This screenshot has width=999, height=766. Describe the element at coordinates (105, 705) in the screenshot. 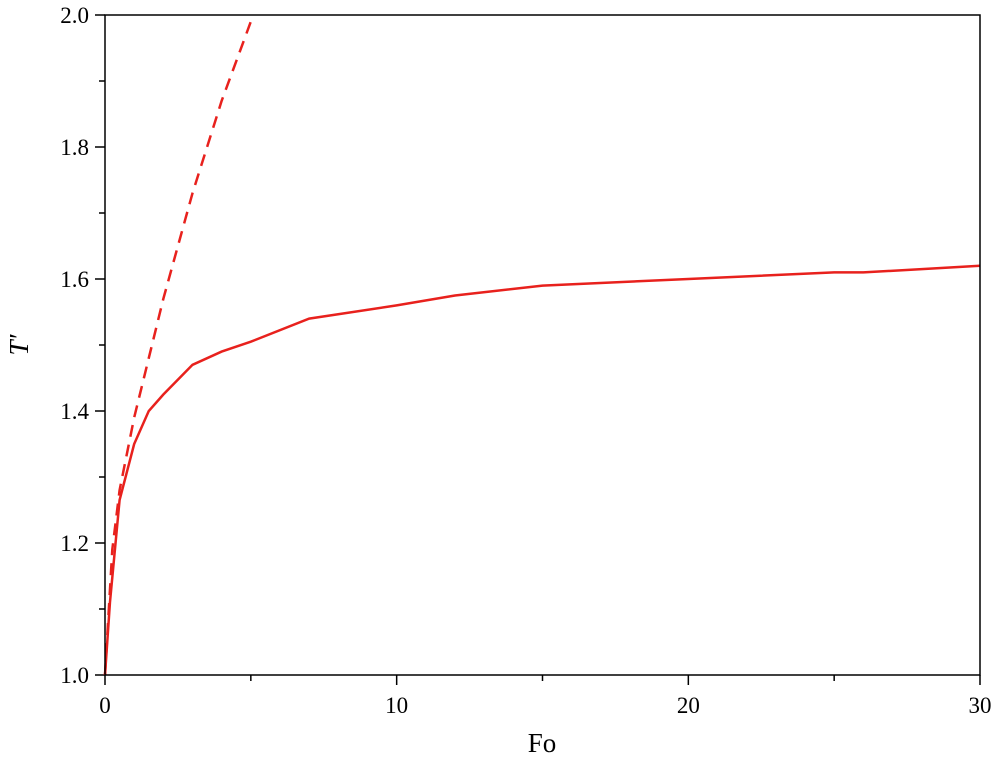

I see `x-tick-label: 0` at that location.